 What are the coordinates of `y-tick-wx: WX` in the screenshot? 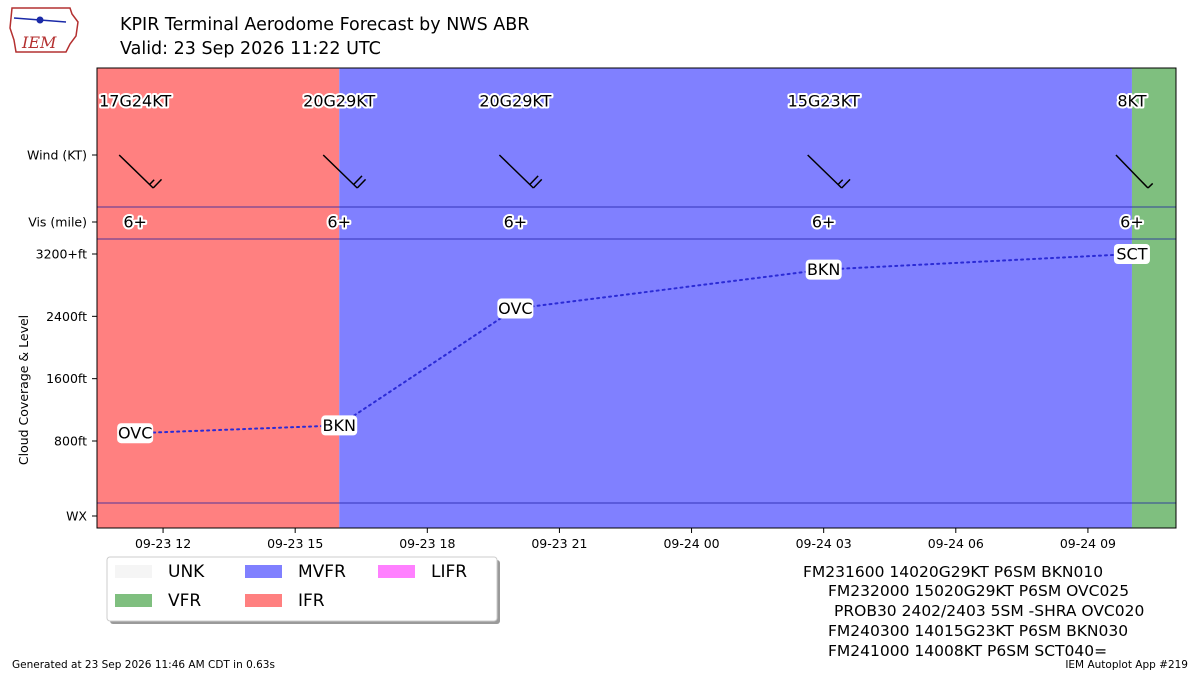 It's located at (81, 516).